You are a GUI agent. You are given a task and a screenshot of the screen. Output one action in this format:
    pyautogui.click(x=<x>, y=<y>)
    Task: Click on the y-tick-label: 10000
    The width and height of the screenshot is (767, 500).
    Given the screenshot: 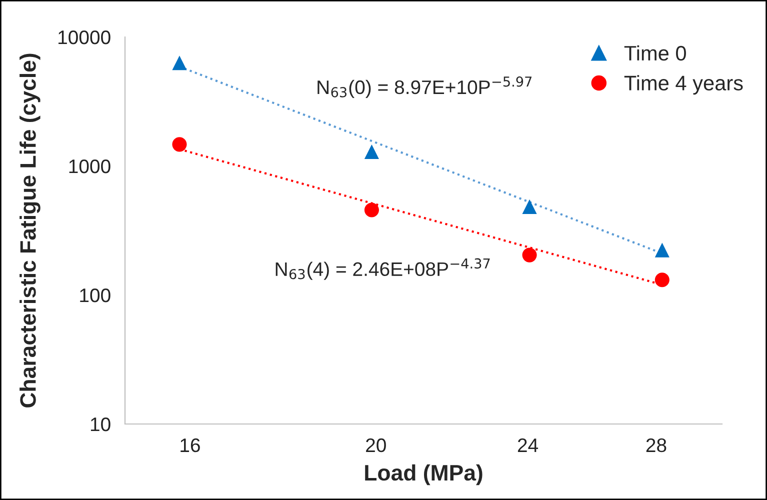 What is the action you would take?
    pyautogui.click(x=84, y=37)
    